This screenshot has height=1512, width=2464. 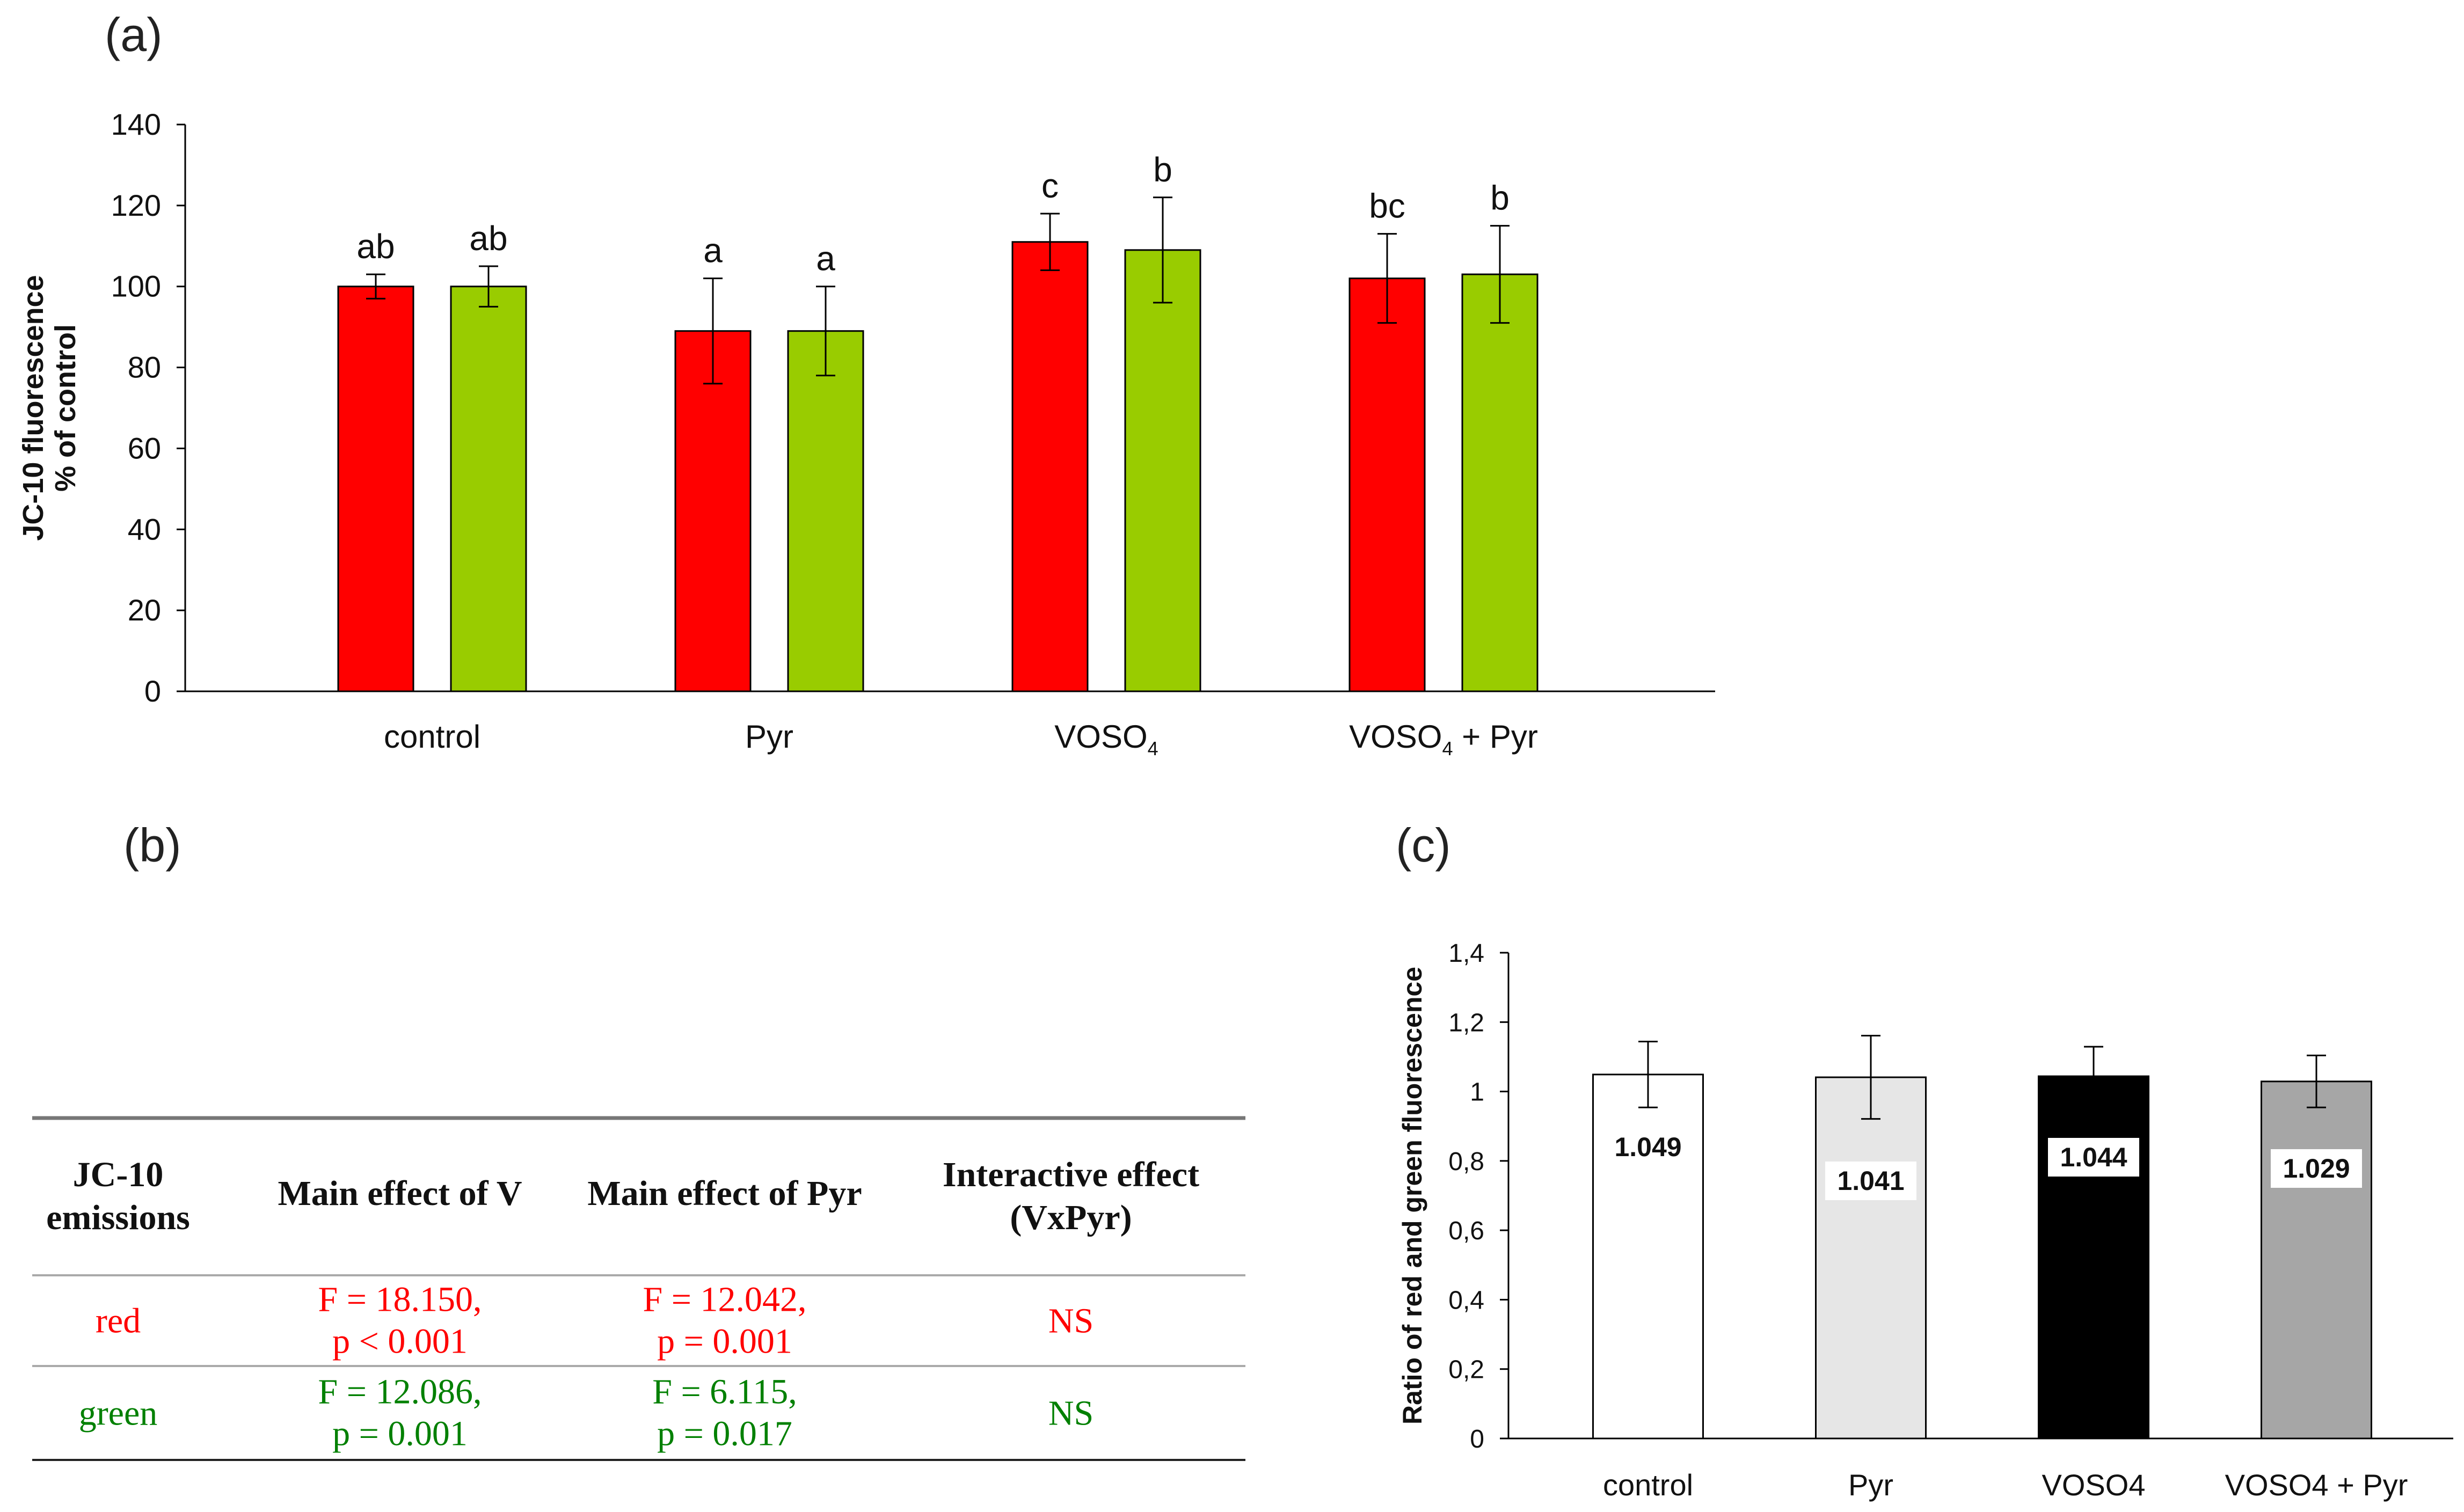 I want to click on data-label: 1.049, so click(x=1647, y=1147).